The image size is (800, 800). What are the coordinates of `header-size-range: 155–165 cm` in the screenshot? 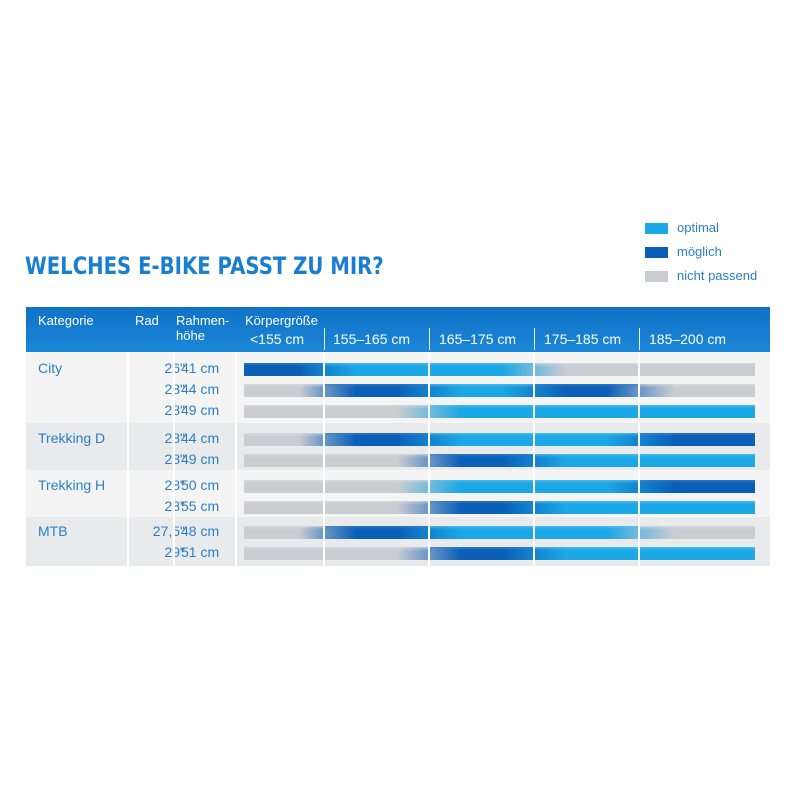 It's located at (372, 339).